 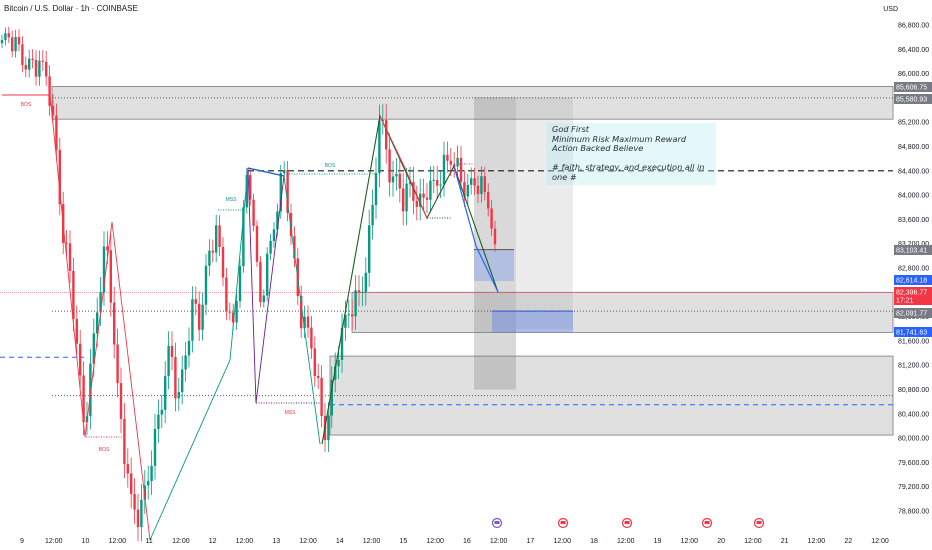 I want to click on y-tick-label: 84,000.00, so click(x=913, y=196).